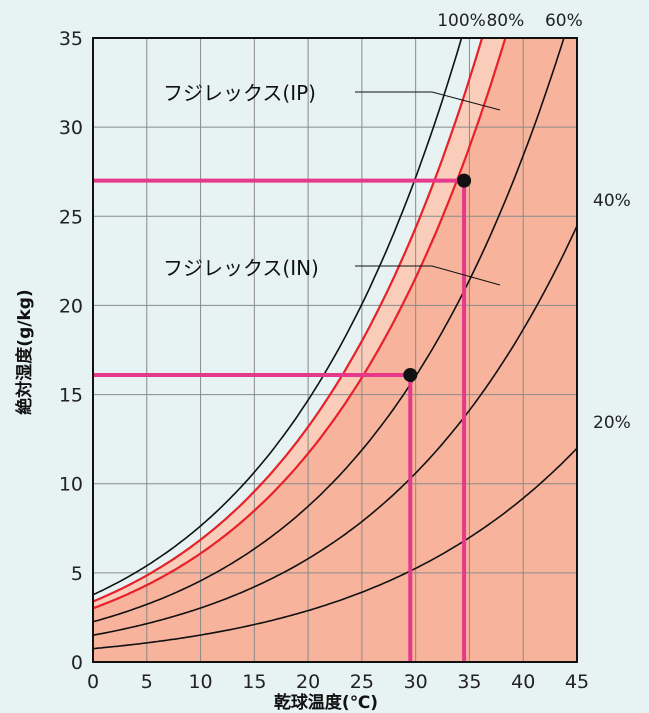 This screenshot has height=713, width=649. I want to click on y-tick-label: 0, so click(77, 663).